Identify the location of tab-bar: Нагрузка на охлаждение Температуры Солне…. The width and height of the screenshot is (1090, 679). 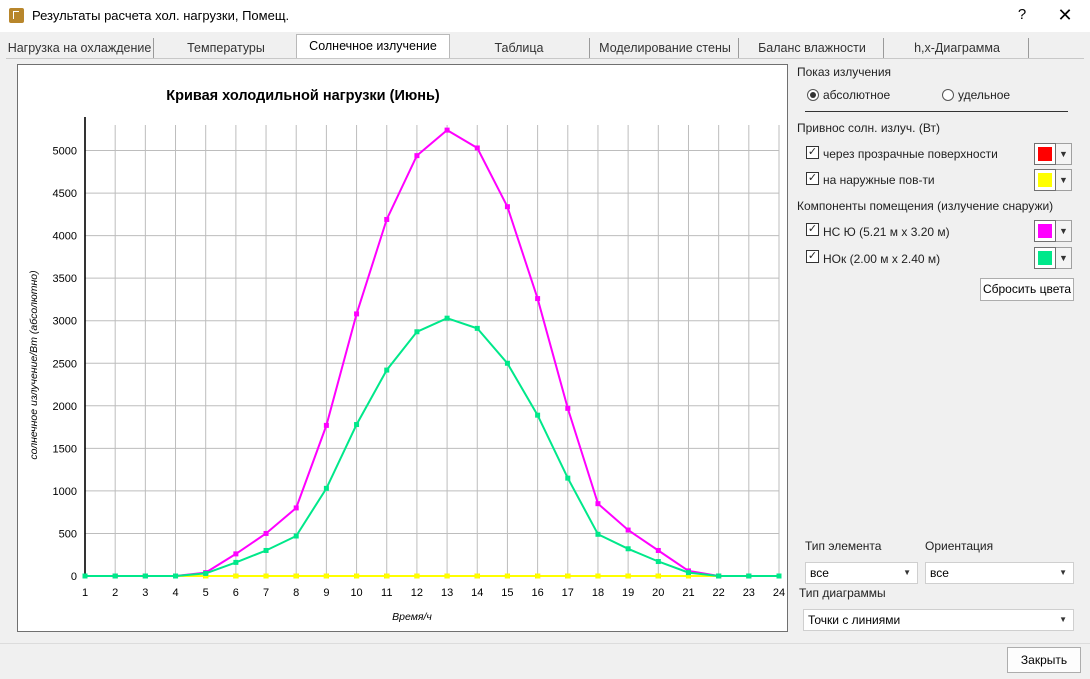
(545, 46).